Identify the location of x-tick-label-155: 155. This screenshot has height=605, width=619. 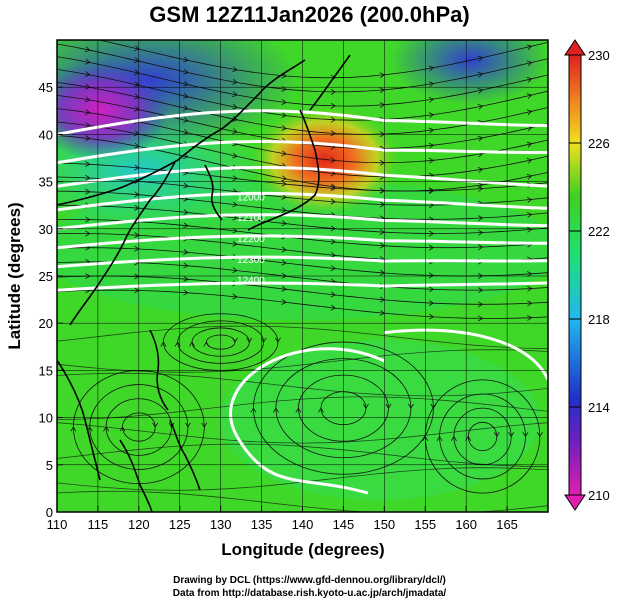
(425, 524).